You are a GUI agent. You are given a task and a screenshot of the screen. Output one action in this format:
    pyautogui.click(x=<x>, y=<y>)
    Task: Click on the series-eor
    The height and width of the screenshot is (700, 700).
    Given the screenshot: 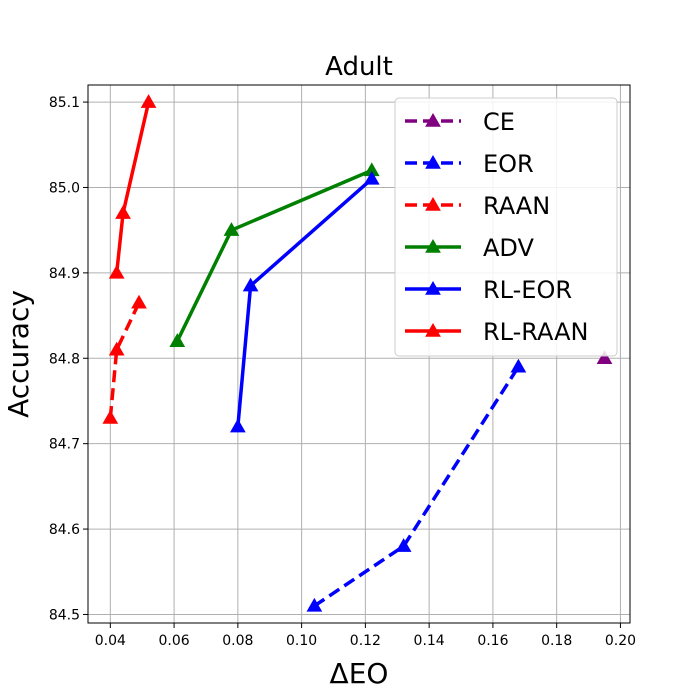 What is the action you would take?
    pyautogui.click(x=416, y=485)
    